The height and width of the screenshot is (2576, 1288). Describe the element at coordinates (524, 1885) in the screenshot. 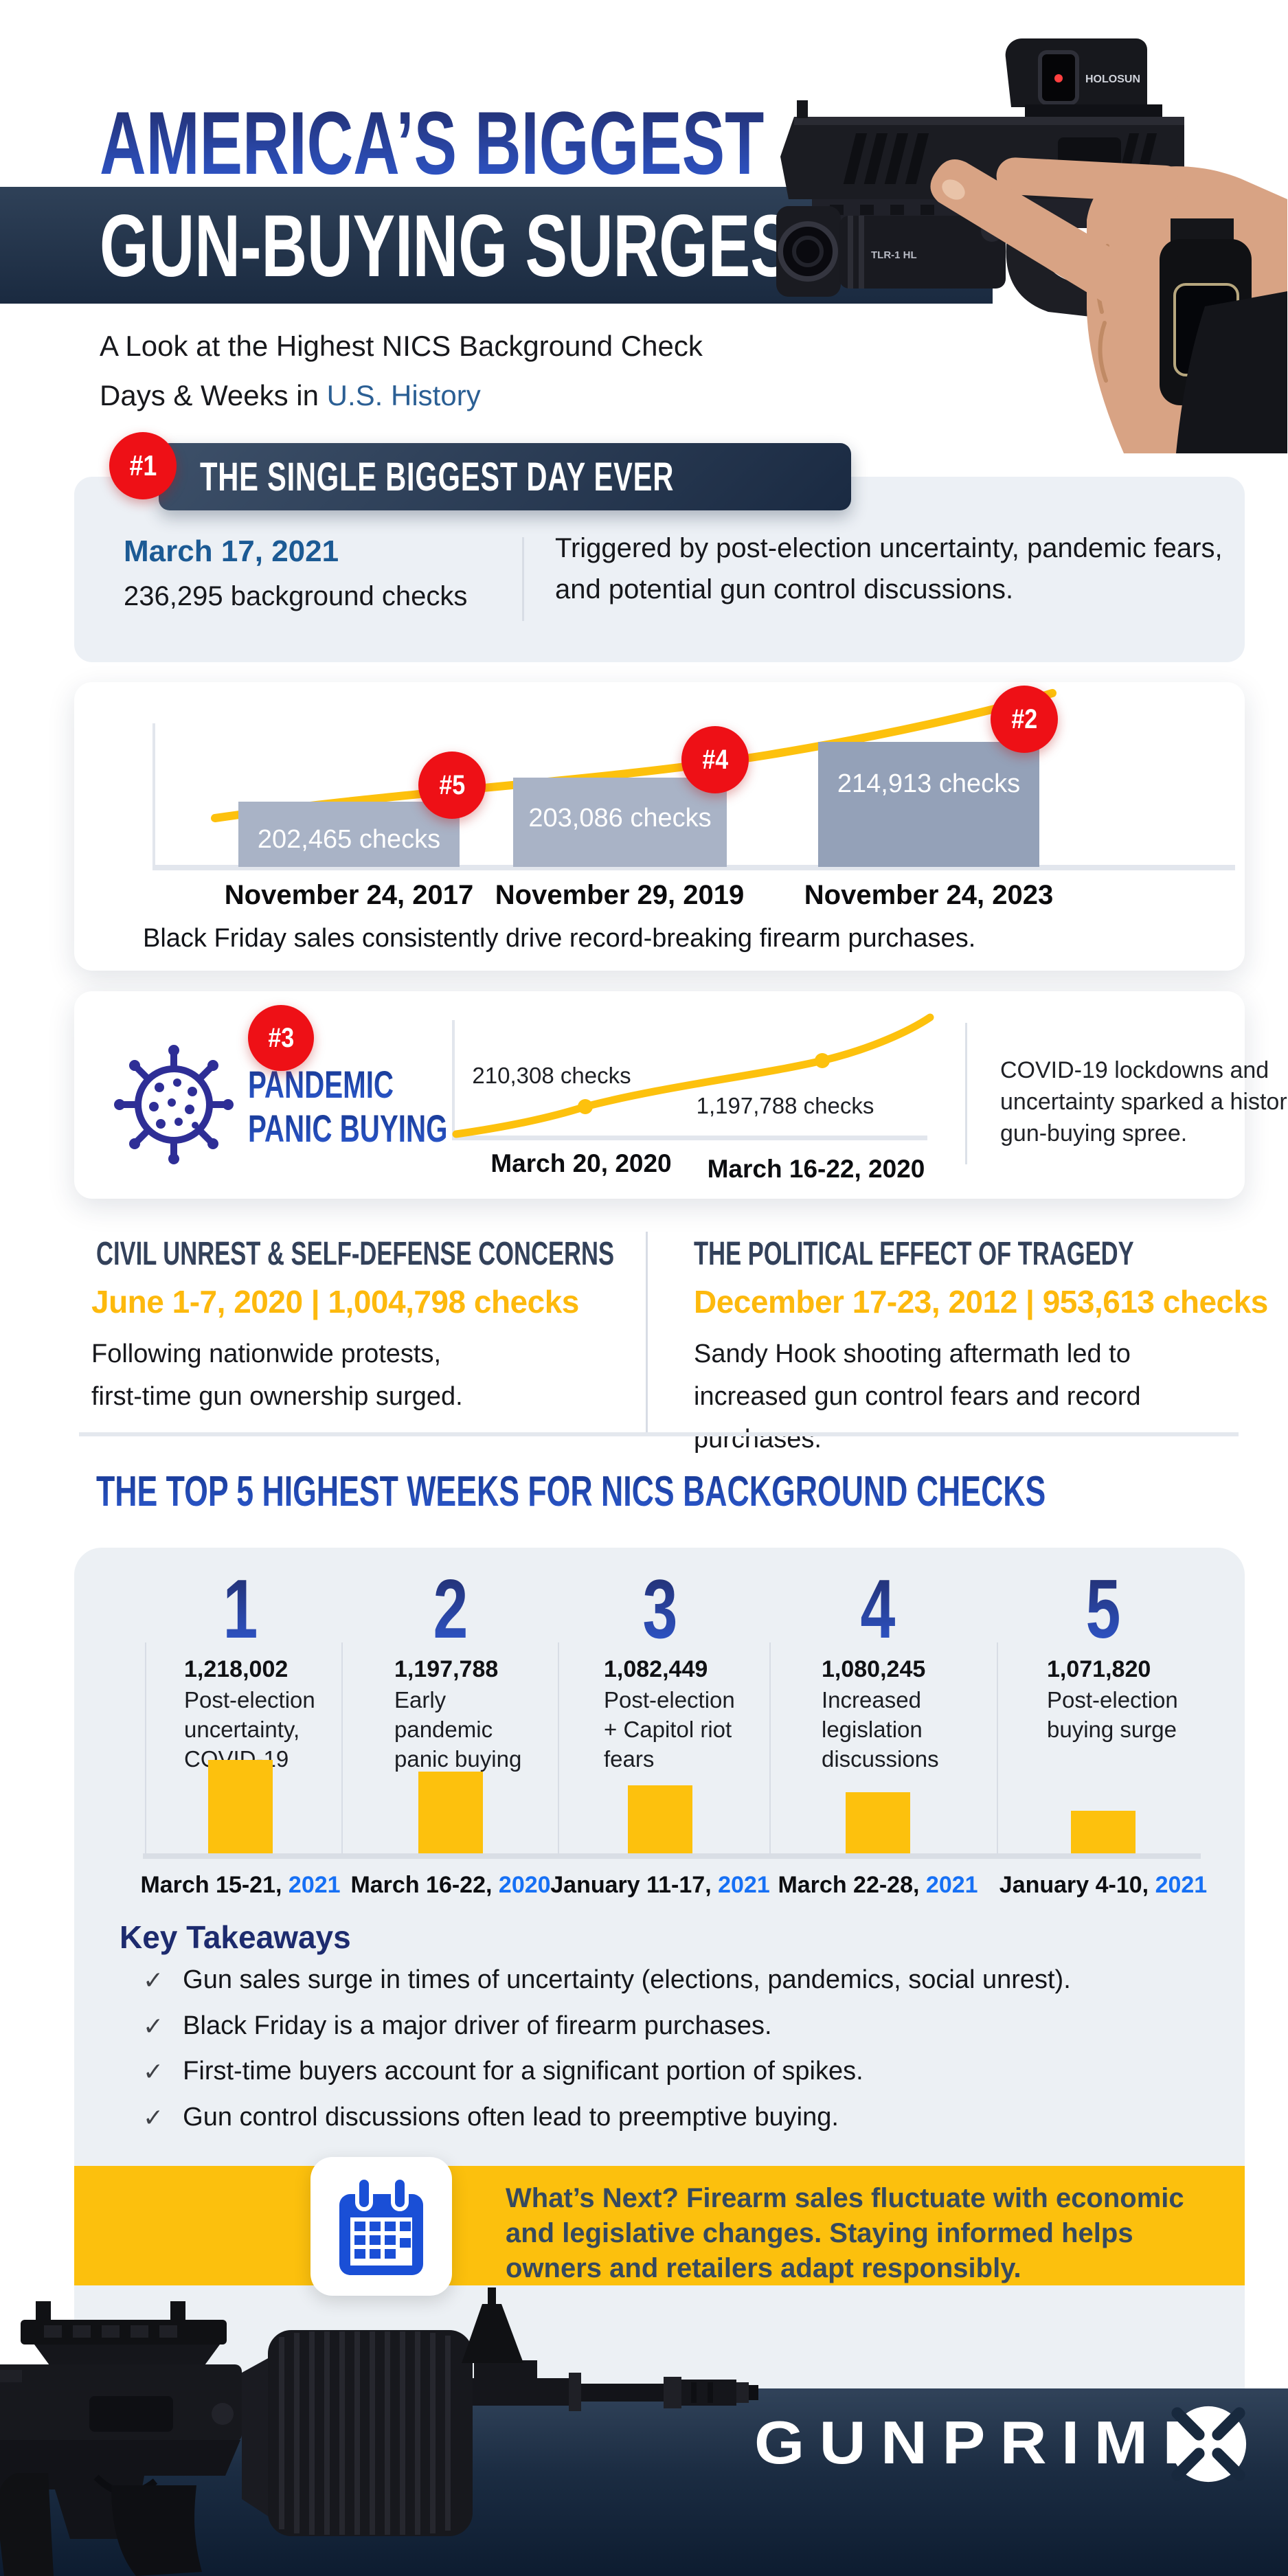

I see `top5-date-year: 2020` at that location.